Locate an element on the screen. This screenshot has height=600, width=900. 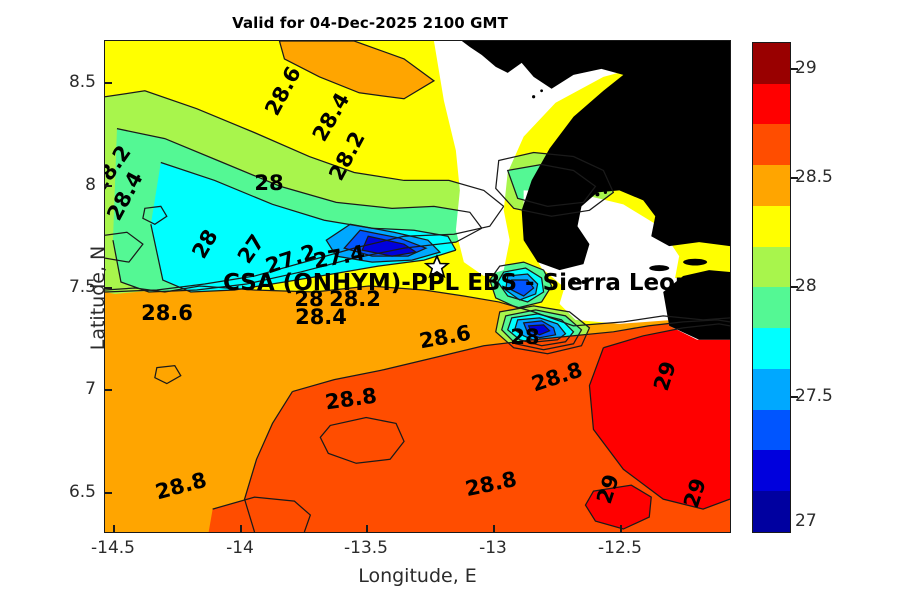
colorbar-tick-label: 27 is located at coordinates (806, 521).